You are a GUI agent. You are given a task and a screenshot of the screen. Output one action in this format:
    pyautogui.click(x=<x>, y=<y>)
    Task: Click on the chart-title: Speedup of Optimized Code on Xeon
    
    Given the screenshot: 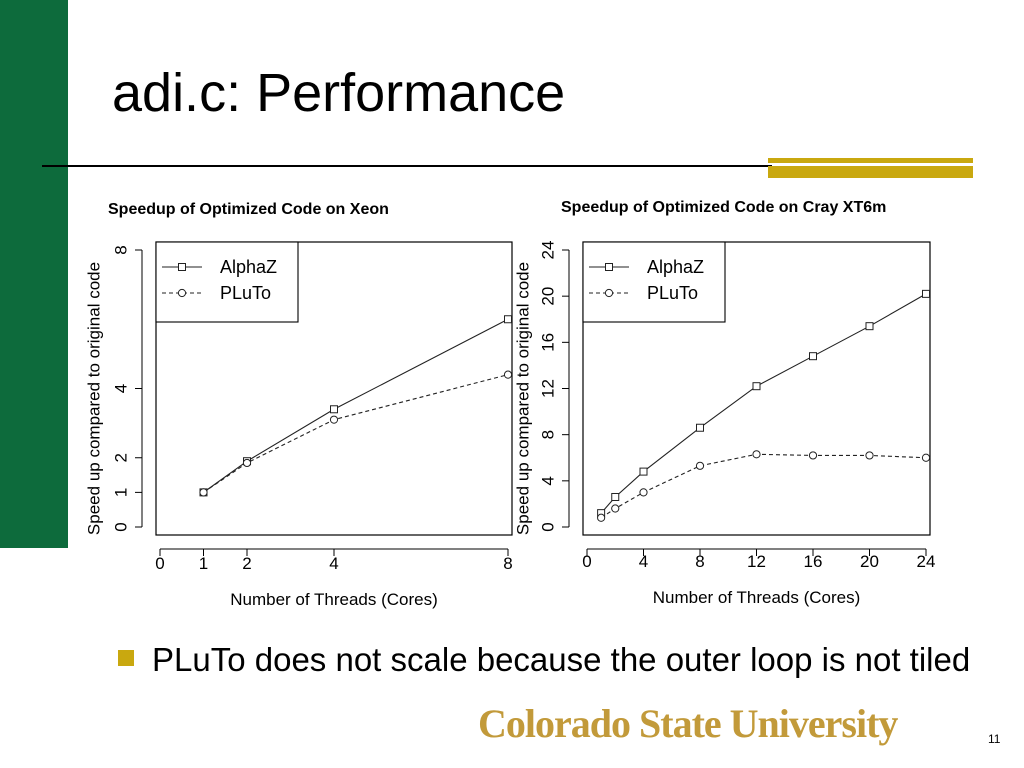 What is the action you would take?
    pyautogui.click(x=248, y=209)
    